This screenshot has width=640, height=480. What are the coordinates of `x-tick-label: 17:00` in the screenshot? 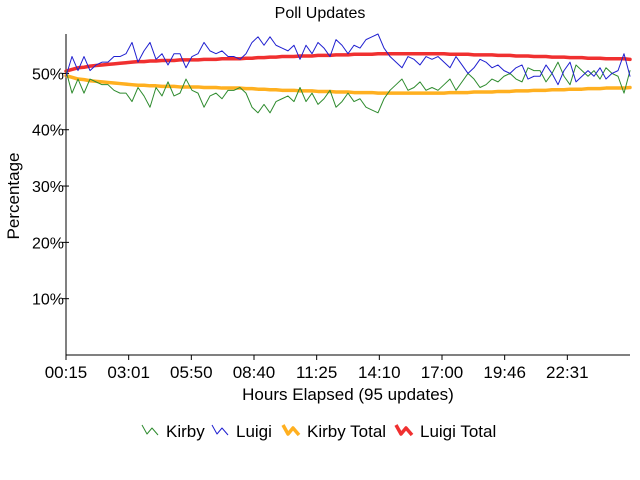 It's located at (442, 372).